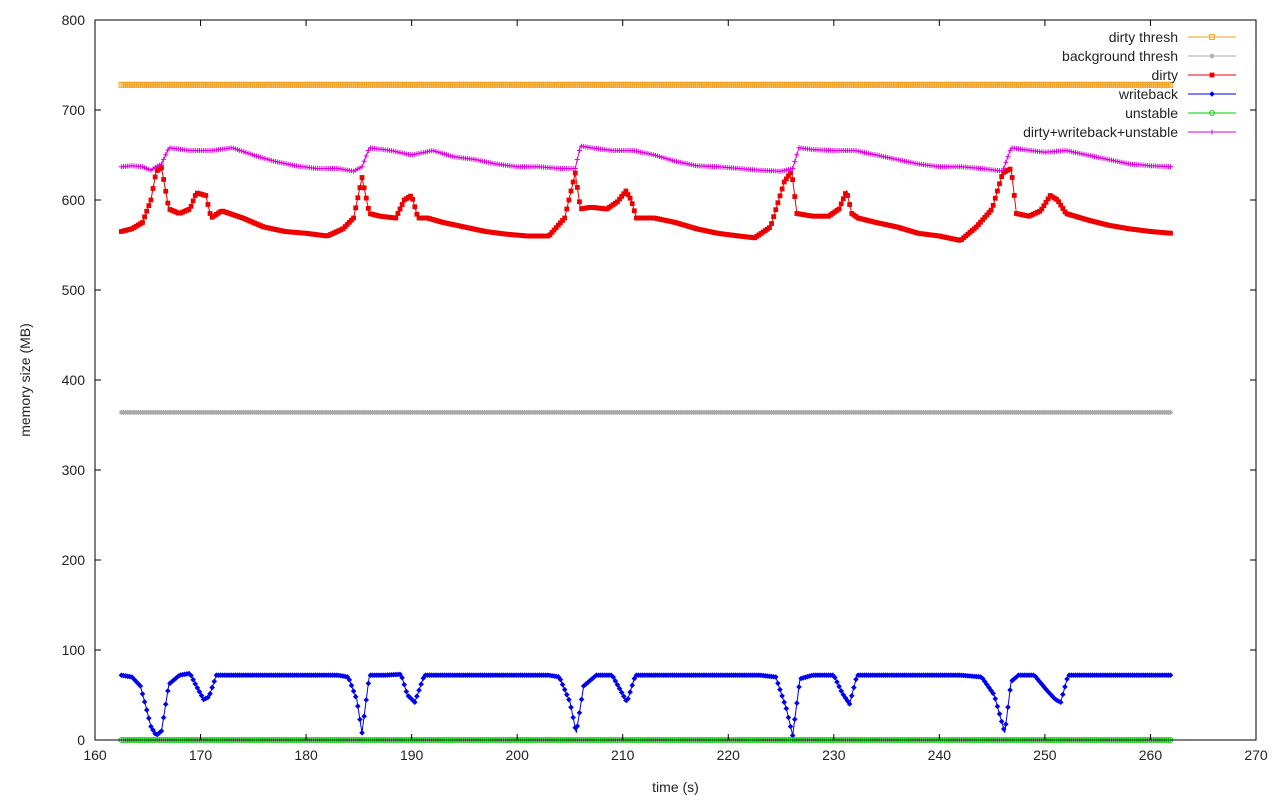 This screenshot has width=1280, height=800. What do you see at coordinates (1194, 75) in the screenshot?
I see `legend-item-dirty: dirty` at bounding box center [1194, 75].